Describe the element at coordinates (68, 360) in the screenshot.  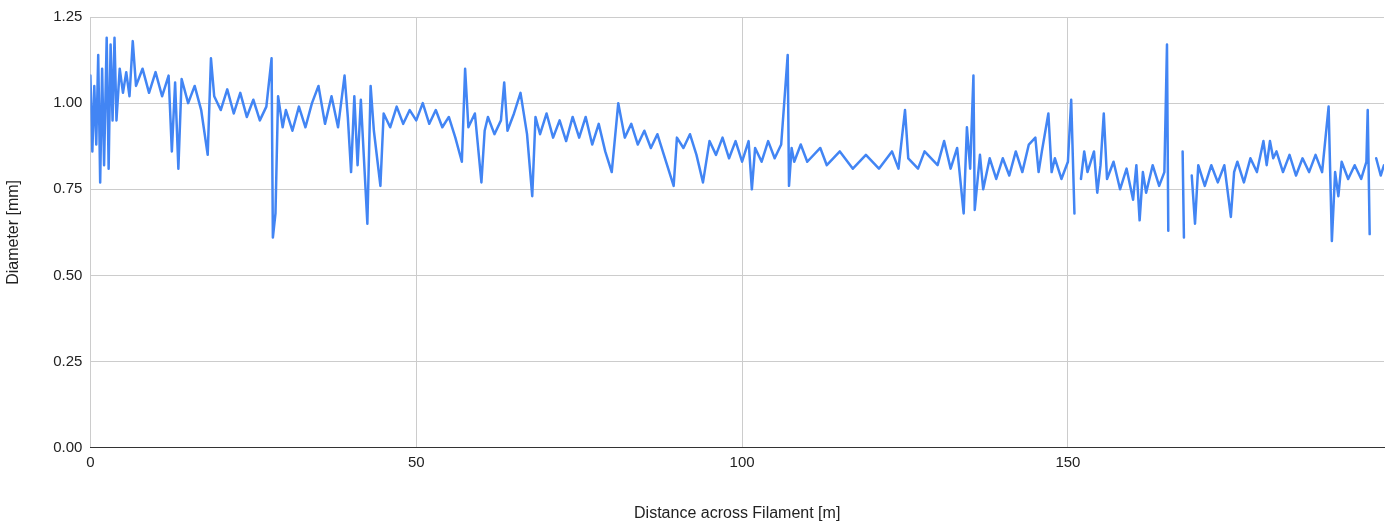
I see `y-tick-label: 0.25` at that location.